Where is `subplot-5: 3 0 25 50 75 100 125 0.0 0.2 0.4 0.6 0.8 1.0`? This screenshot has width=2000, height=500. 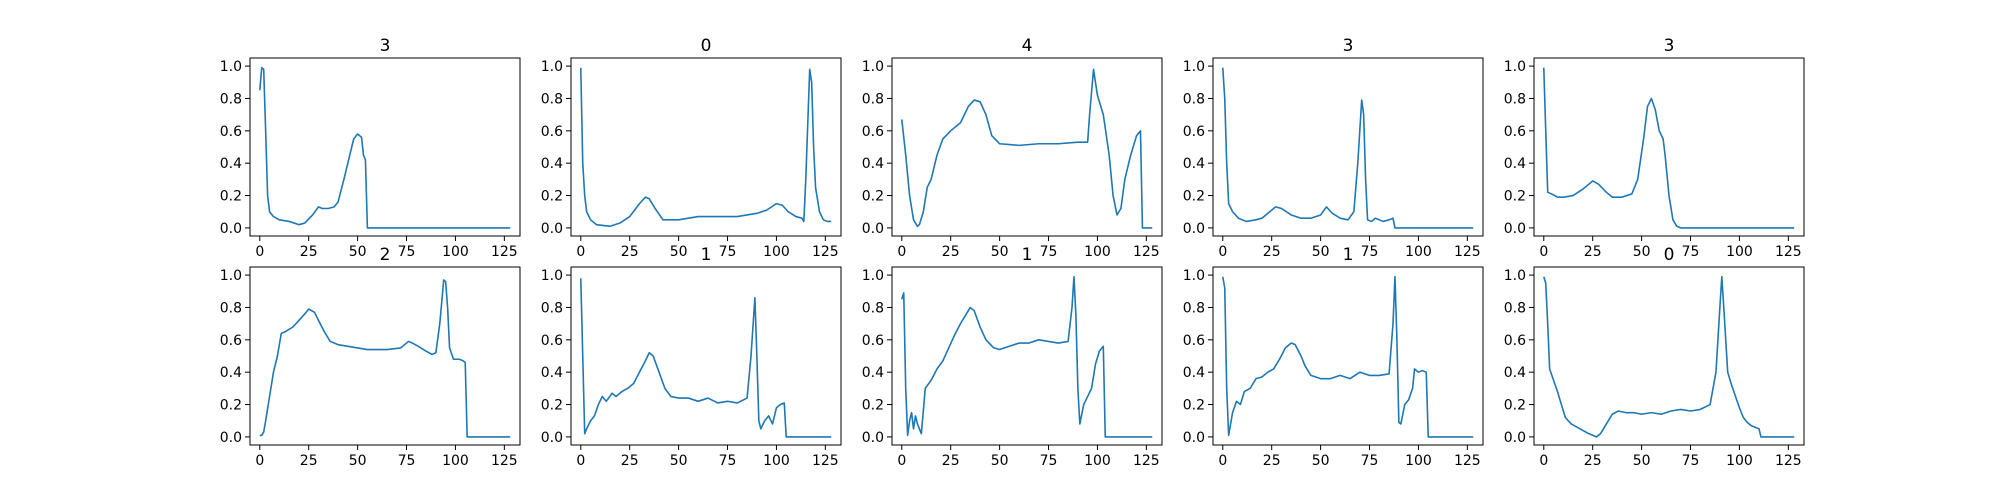
subplot-5: 3 0 25 50 75 100 125 0.0 0.2 0.4 0.6 0.8 1.0 is located at coordinates (1654, 148).